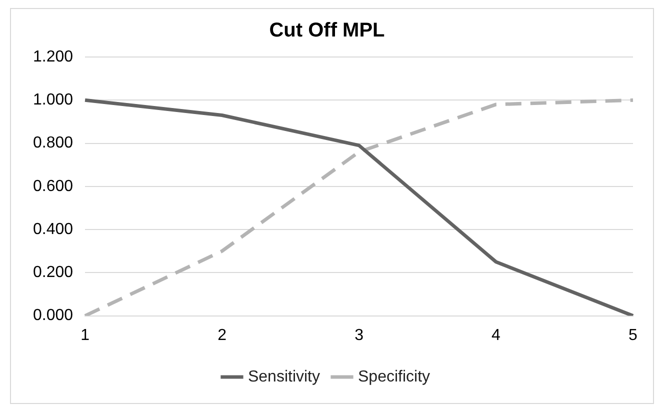  What do you see at coordinates (394, 377) in the screenshot?
I see `legend-label: Specificity` at bounding box center [394, 377].